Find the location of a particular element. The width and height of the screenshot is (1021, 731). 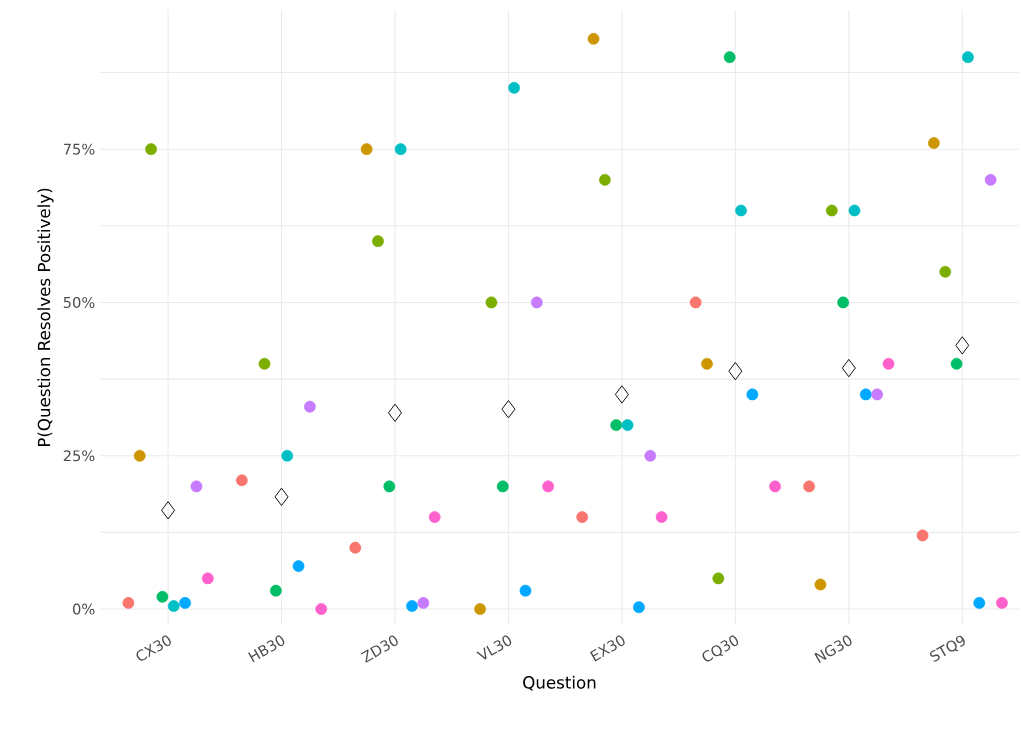

y-tick-label: 25% is located at coordinates (79, 456).